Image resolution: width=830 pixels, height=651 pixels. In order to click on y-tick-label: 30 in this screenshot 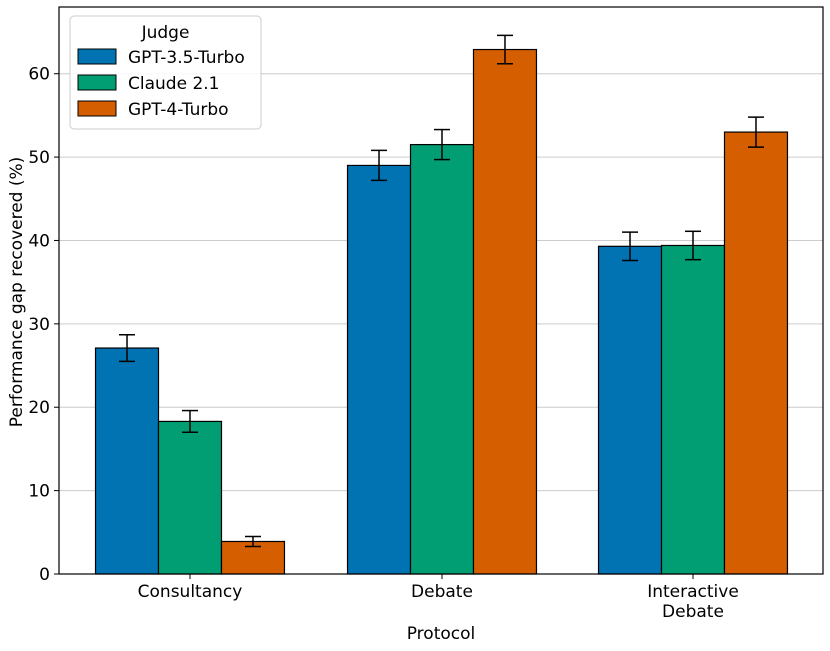, I will do `click(39, 325)`.